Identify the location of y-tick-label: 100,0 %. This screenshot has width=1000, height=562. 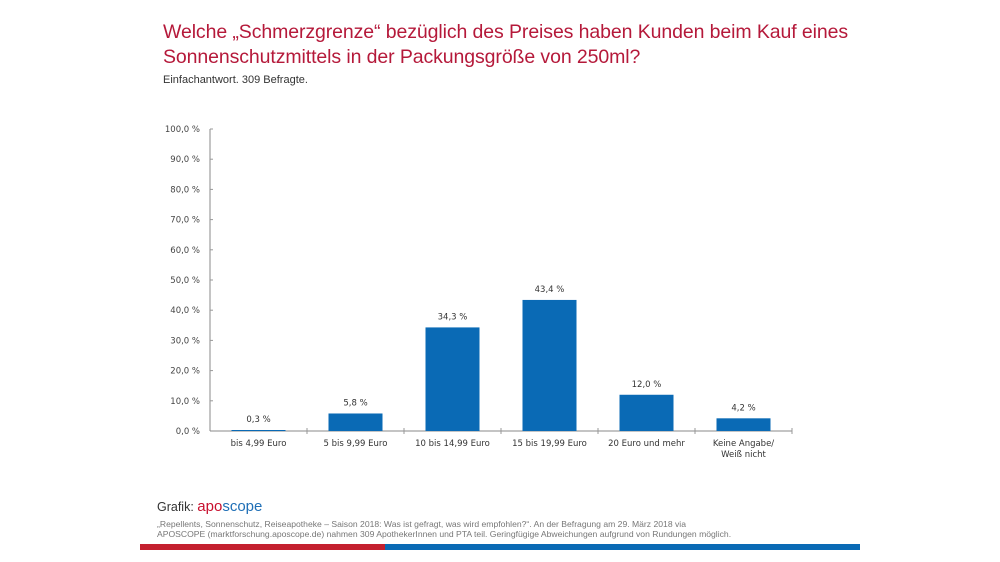
(182, 130).